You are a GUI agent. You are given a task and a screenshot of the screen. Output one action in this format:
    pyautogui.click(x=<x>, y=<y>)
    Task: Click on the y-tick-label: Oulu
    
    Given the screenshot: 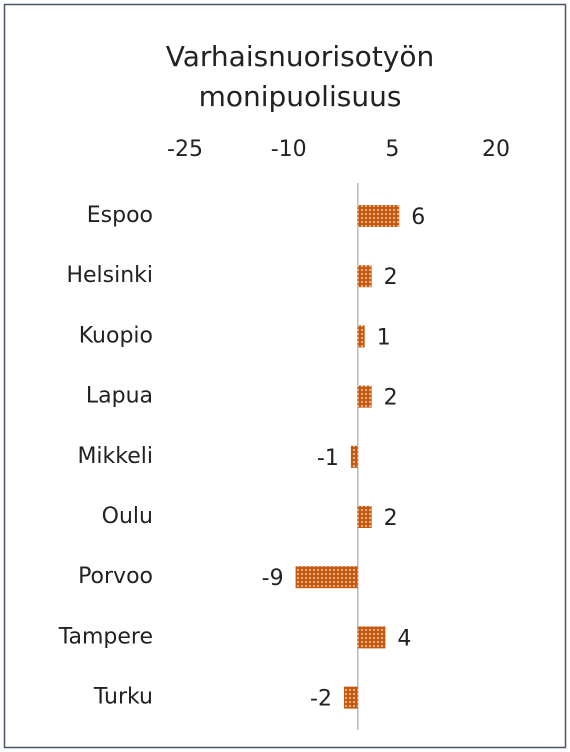 What is the action you would take?
    pyautogui.click(x=127, y=516)
    